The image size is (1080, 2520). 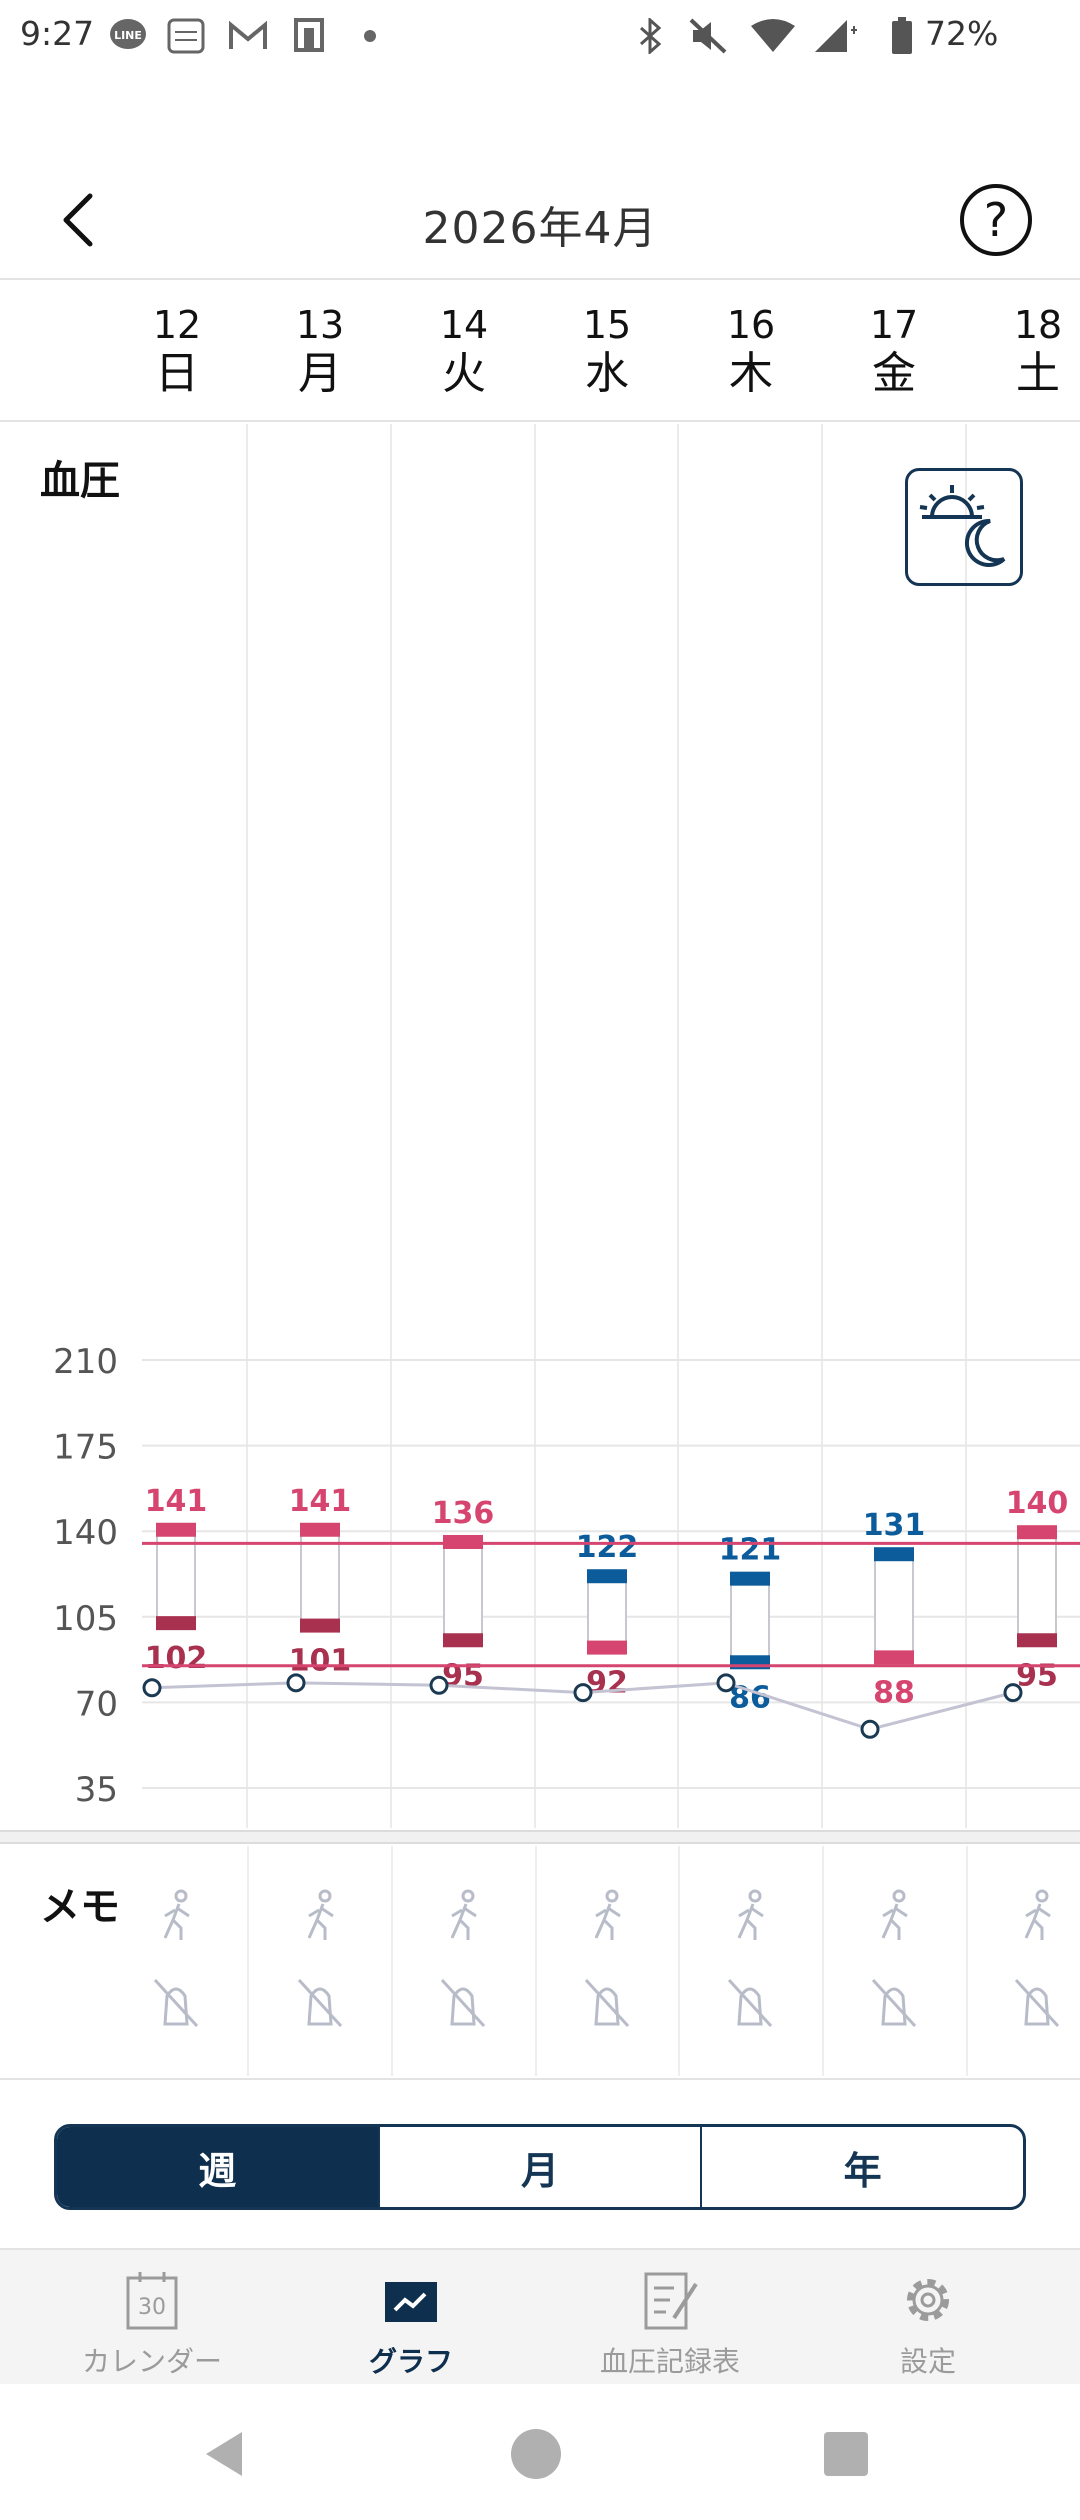 What do you see at coordinates (176, 1658) in the screenshot?
I see `diastolic-value-label: 102` at bounding box center [176, 1658].